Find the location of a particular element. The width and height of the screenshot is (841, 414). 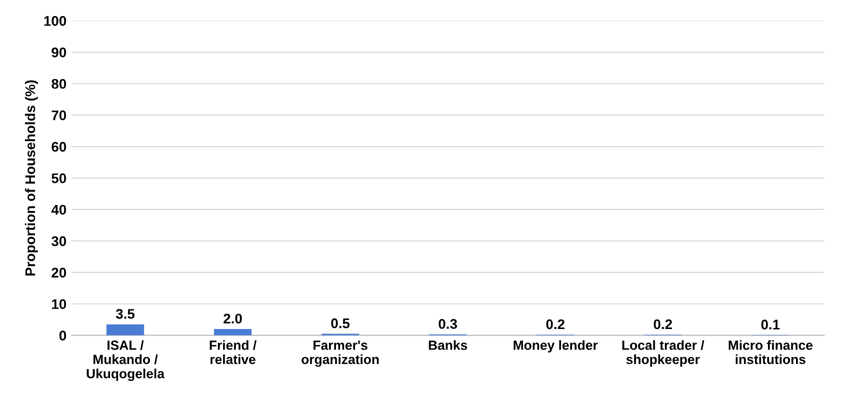

x-tick-label: Money lender is located at coordinates (556, 346).